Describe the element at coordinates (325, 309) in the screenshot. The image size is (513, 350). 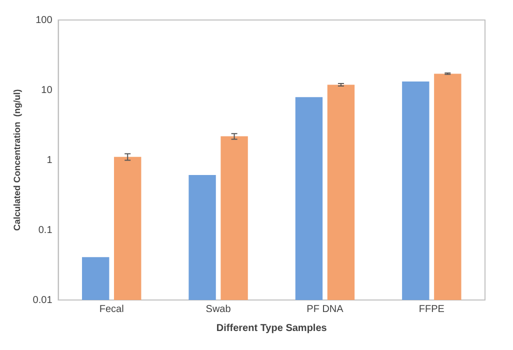
I see `x-tick-label: PF DNA` at that location.